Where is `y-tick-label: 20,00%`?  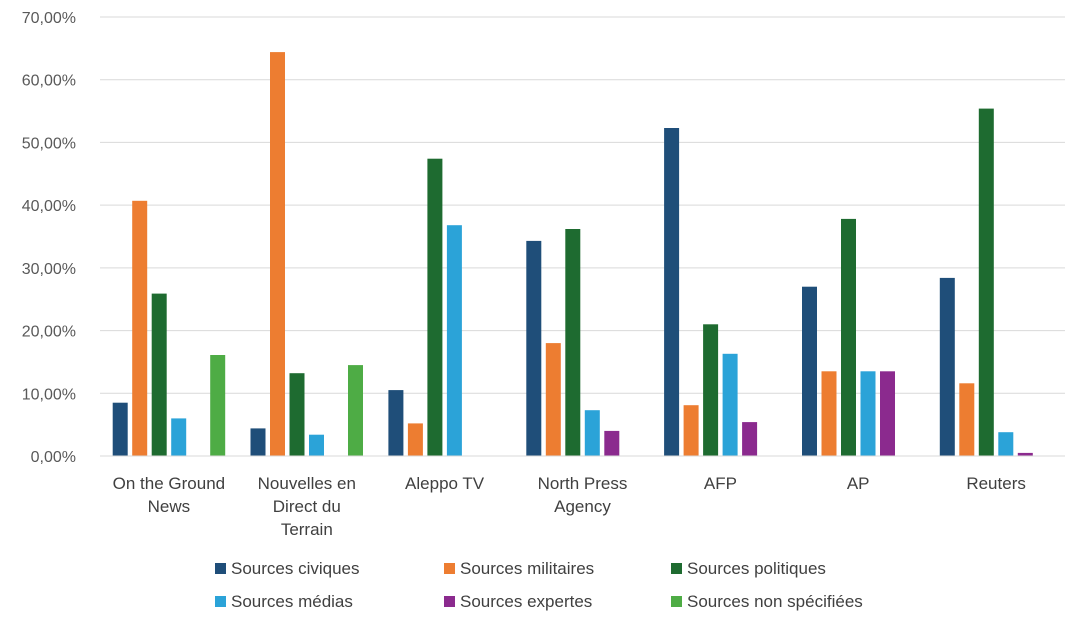
y-tick-label: 20,00% is located at coordinates (49, 332).